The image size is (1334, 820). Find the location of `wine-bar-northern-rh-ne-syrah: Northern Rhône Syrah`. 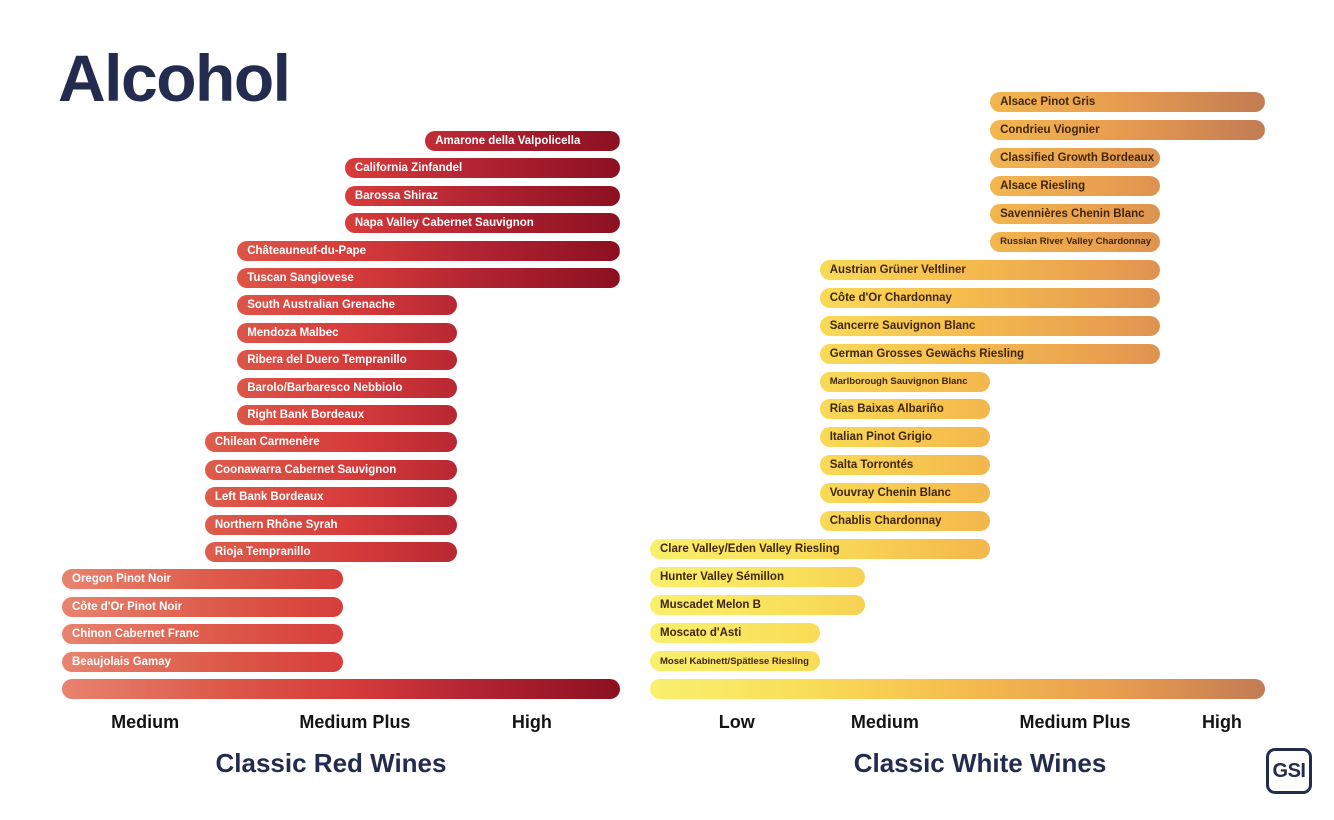

wine-bar-northern-rh-ne-syrah: Northern Rhône Syrah is located at coordinates (331, 524).